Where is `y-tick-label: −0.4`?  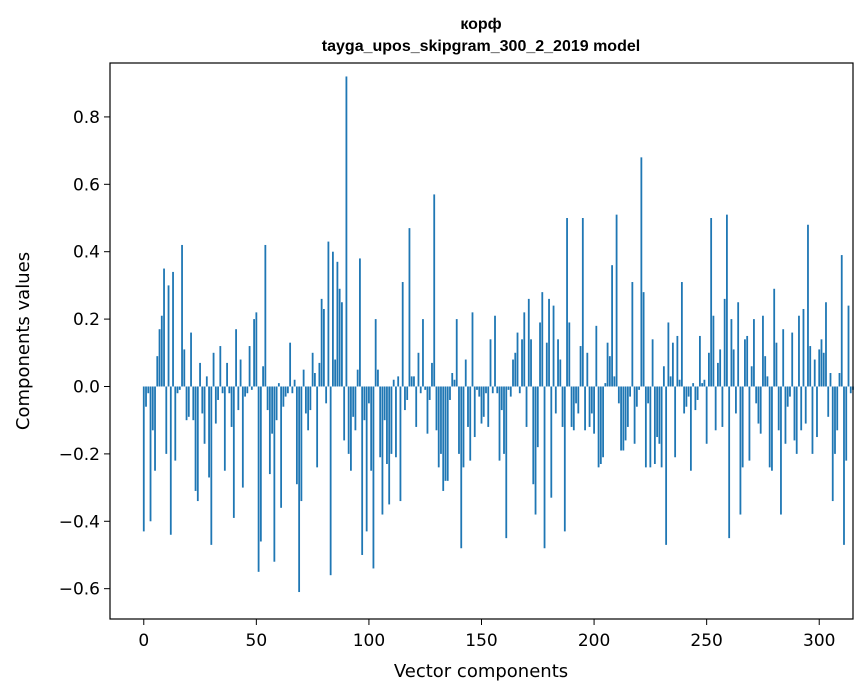
y-tick-label: −0.4 is located at coordinates (79, 522).